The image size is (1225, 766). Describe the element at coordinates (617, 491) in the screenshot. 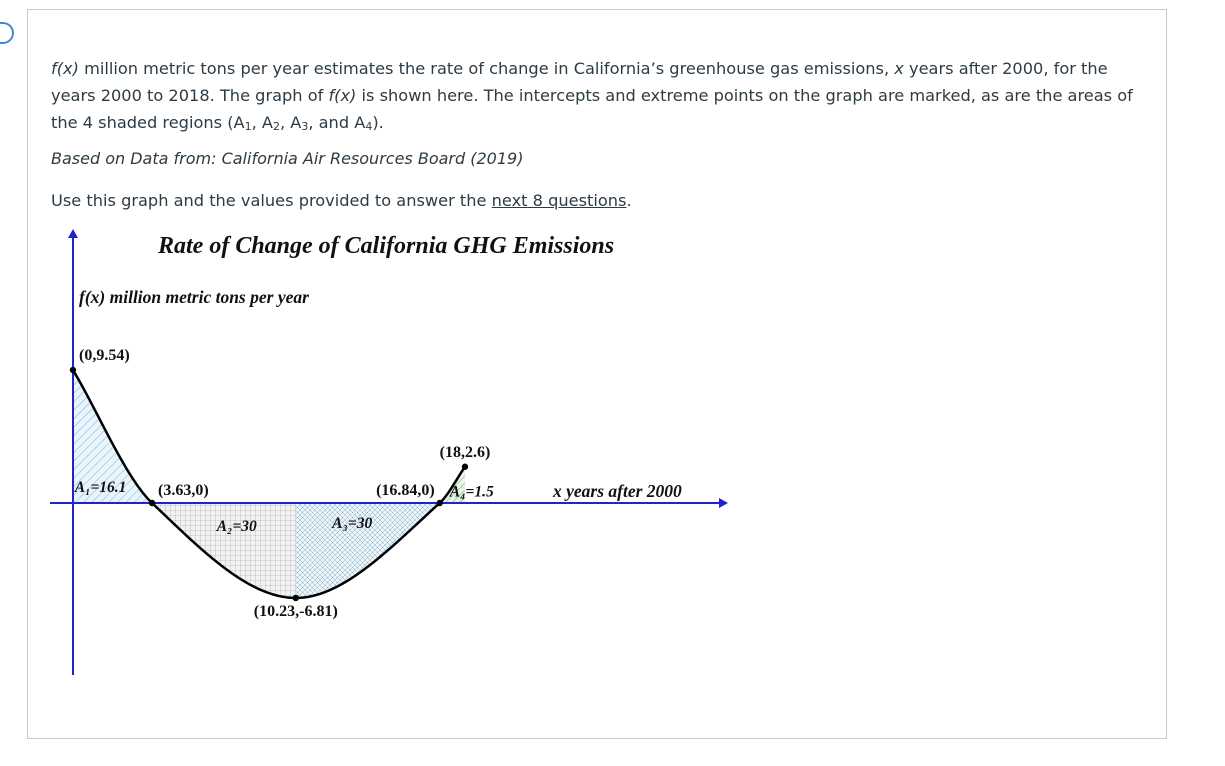

I see `x-axis-label: x years after 2000` at that location.